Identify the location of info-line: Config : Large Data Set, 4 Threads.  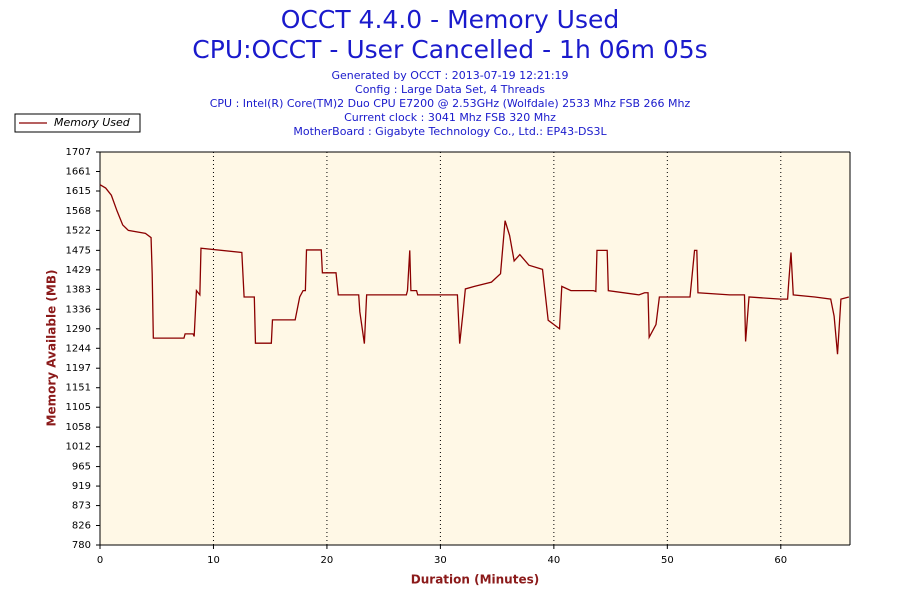
(450, 89).